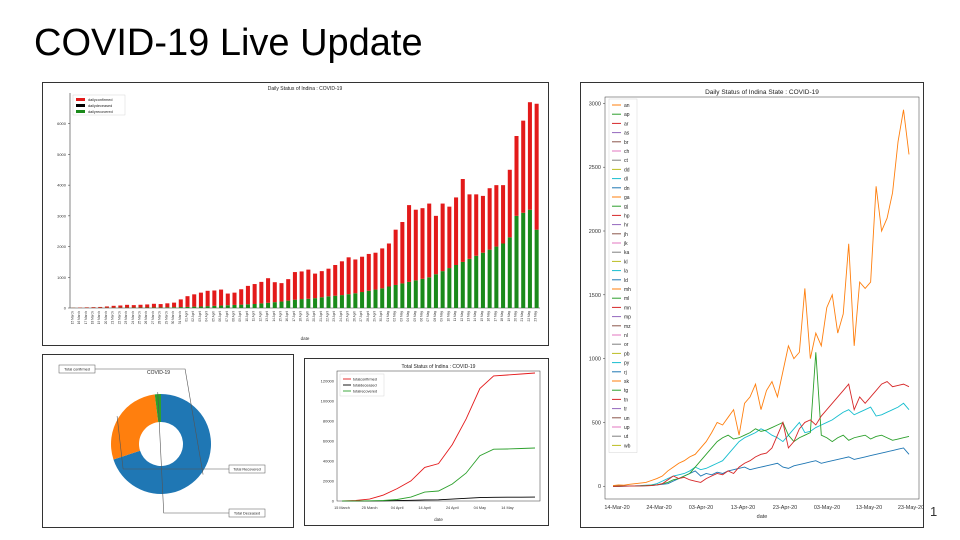  Describe the element at coordinates (240, 316) in the screenshot. I see `x-tick-label: 09 April` at that location.